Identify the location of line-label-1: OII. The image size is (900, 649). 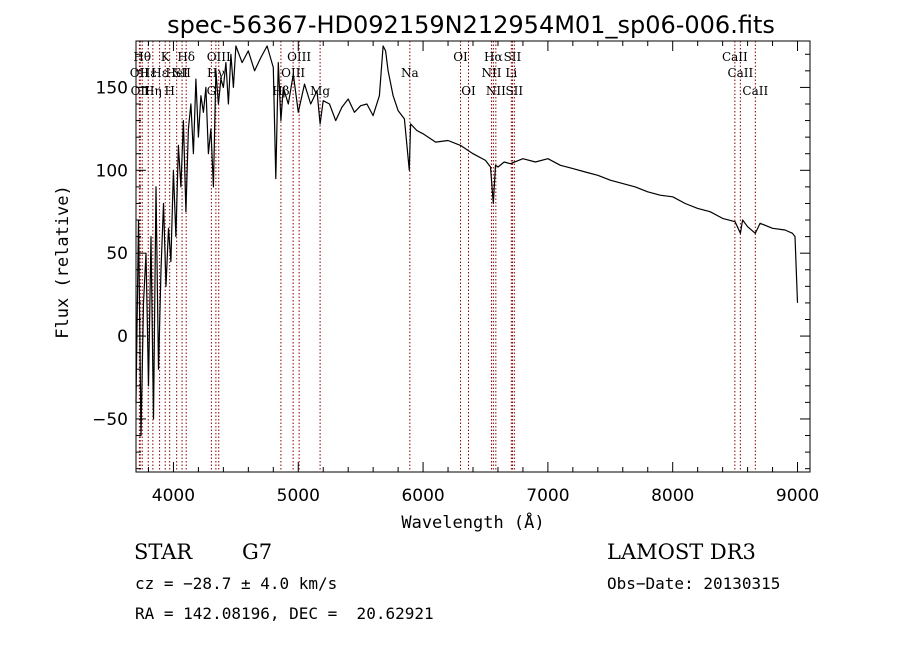
(140, 73).